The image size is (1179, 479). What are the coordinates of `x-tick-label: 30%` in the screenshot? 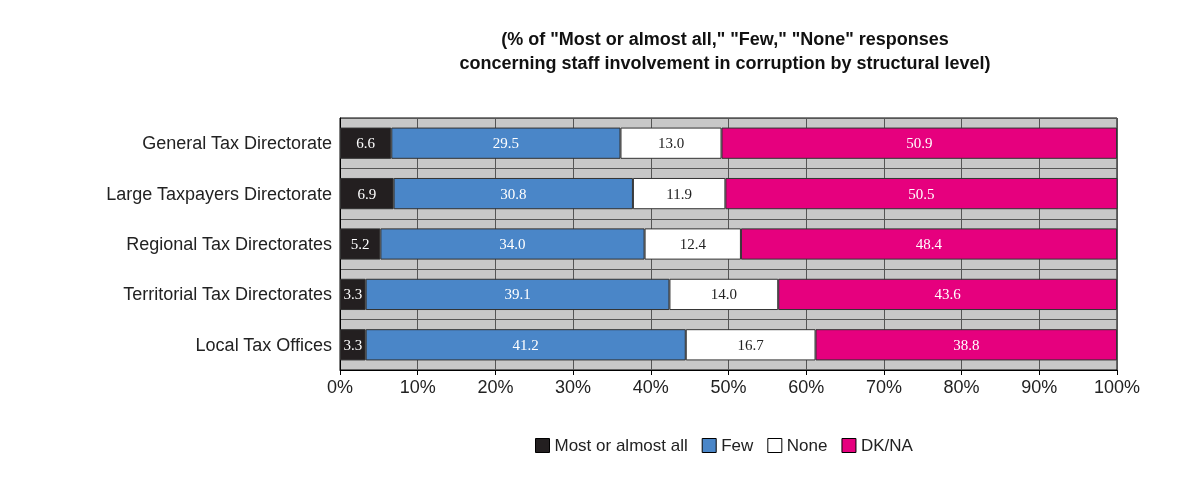 It's located at (573, 387).